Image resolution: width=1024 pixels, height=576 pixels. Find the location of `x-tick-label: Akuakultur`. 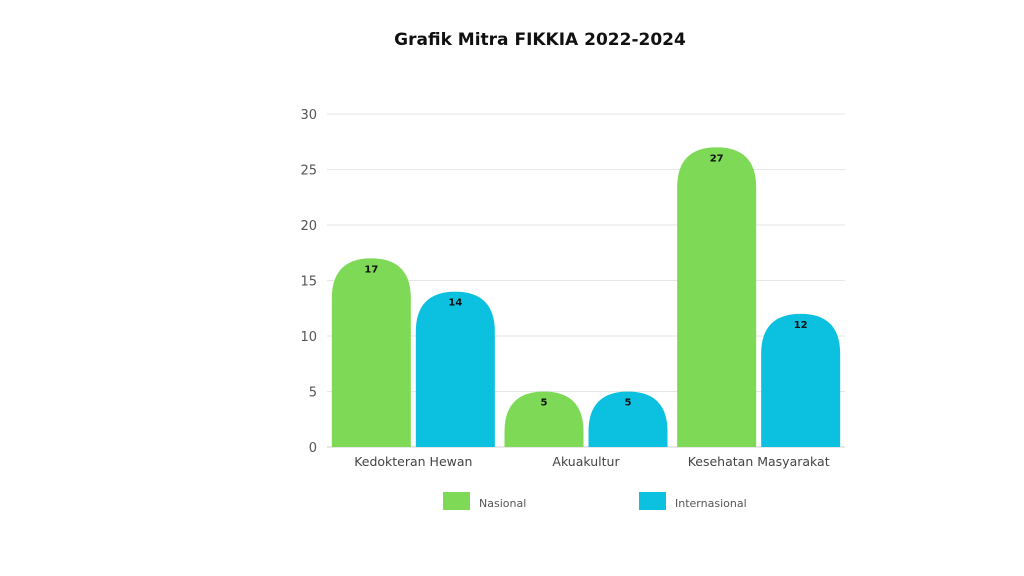

x-tick-label: Akuakultur is located at coordinates (586, 461).